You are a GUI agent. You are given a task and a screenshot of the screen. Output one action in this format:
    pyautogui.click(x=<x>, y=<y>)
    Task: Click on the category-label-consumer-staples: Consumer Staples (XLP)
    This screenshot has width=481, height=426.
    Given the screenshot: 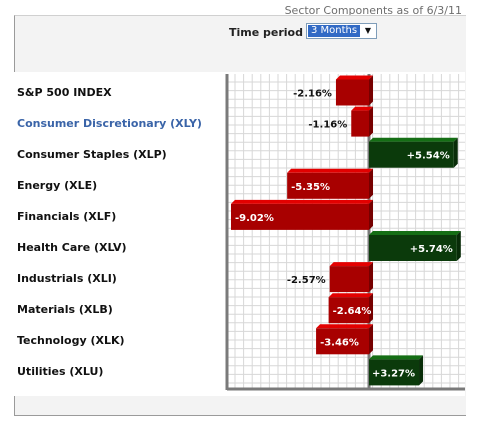 What is the action you would take?
    pyautogui.click(x=92, y=154)
    